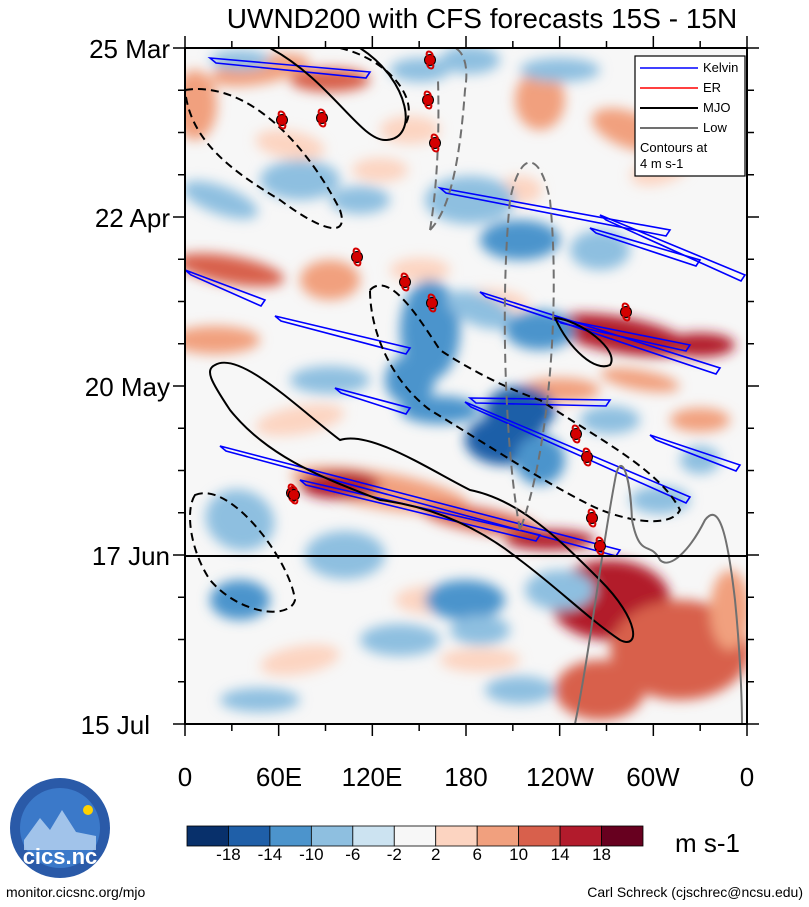 The height and width of the screenshot is (907, 809). I want to click on y-tick-label: 15 Jul, so click(115, 725).